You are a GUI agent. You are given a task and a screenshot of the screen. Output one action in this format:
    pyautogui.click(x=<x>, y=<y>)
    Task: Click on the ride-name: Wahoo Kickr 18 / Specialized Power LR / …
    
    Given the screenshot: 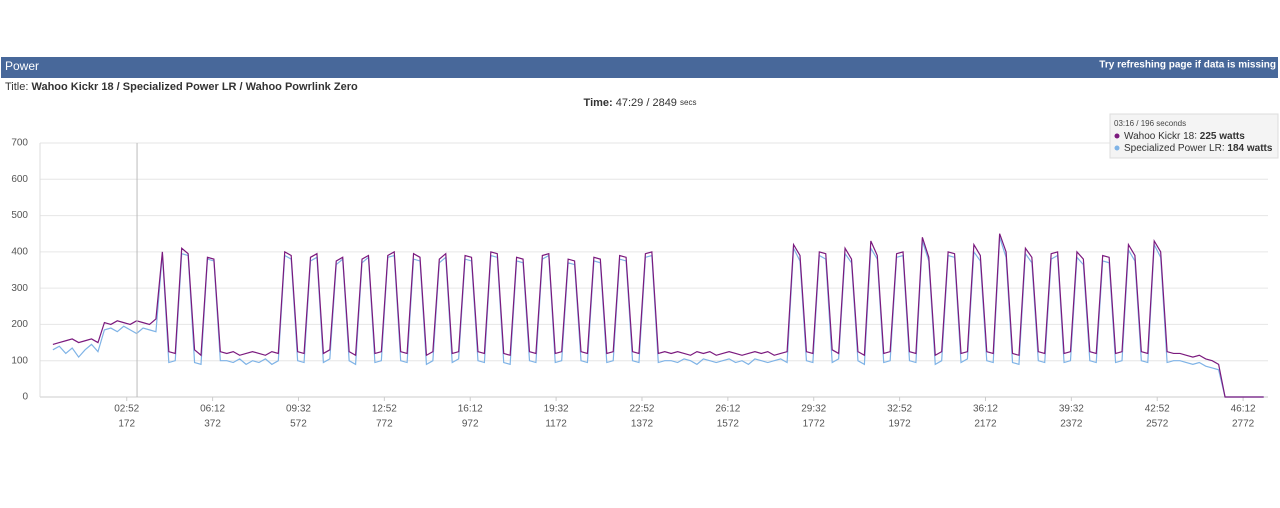 What is the action you would take?
    pyautogui.click(x=195, y=87)
    